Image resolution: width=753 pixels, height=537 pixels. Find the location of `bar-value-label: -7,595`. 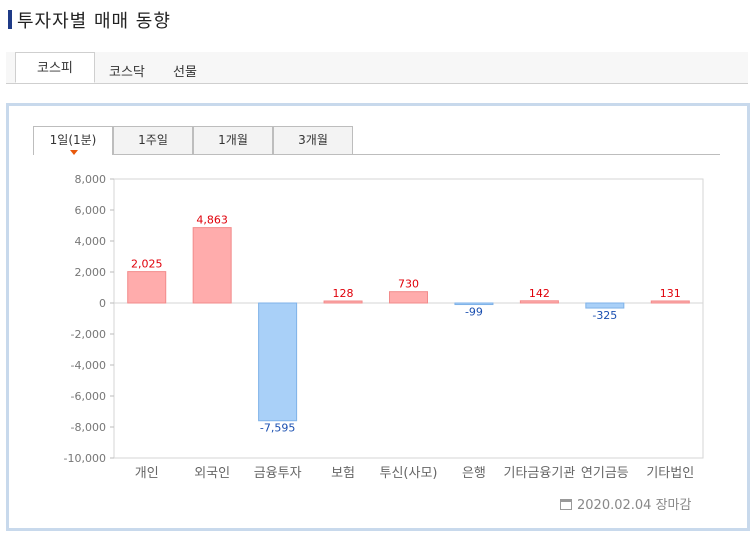

bar-value-label: -7,595 is located at coordinates (277, 428).